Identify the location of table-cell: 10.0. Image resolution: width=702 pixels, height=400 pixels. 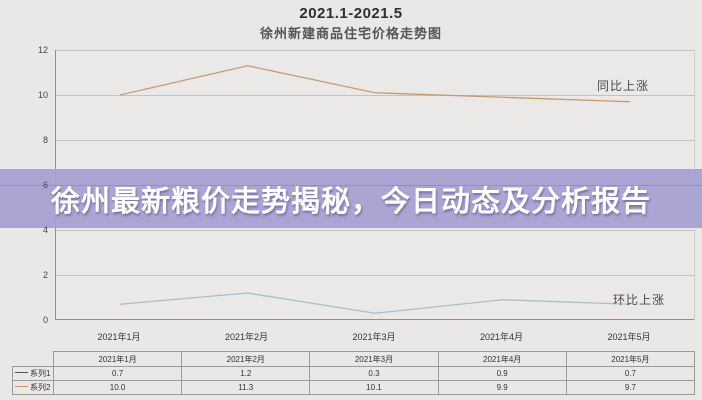
(117, 387).